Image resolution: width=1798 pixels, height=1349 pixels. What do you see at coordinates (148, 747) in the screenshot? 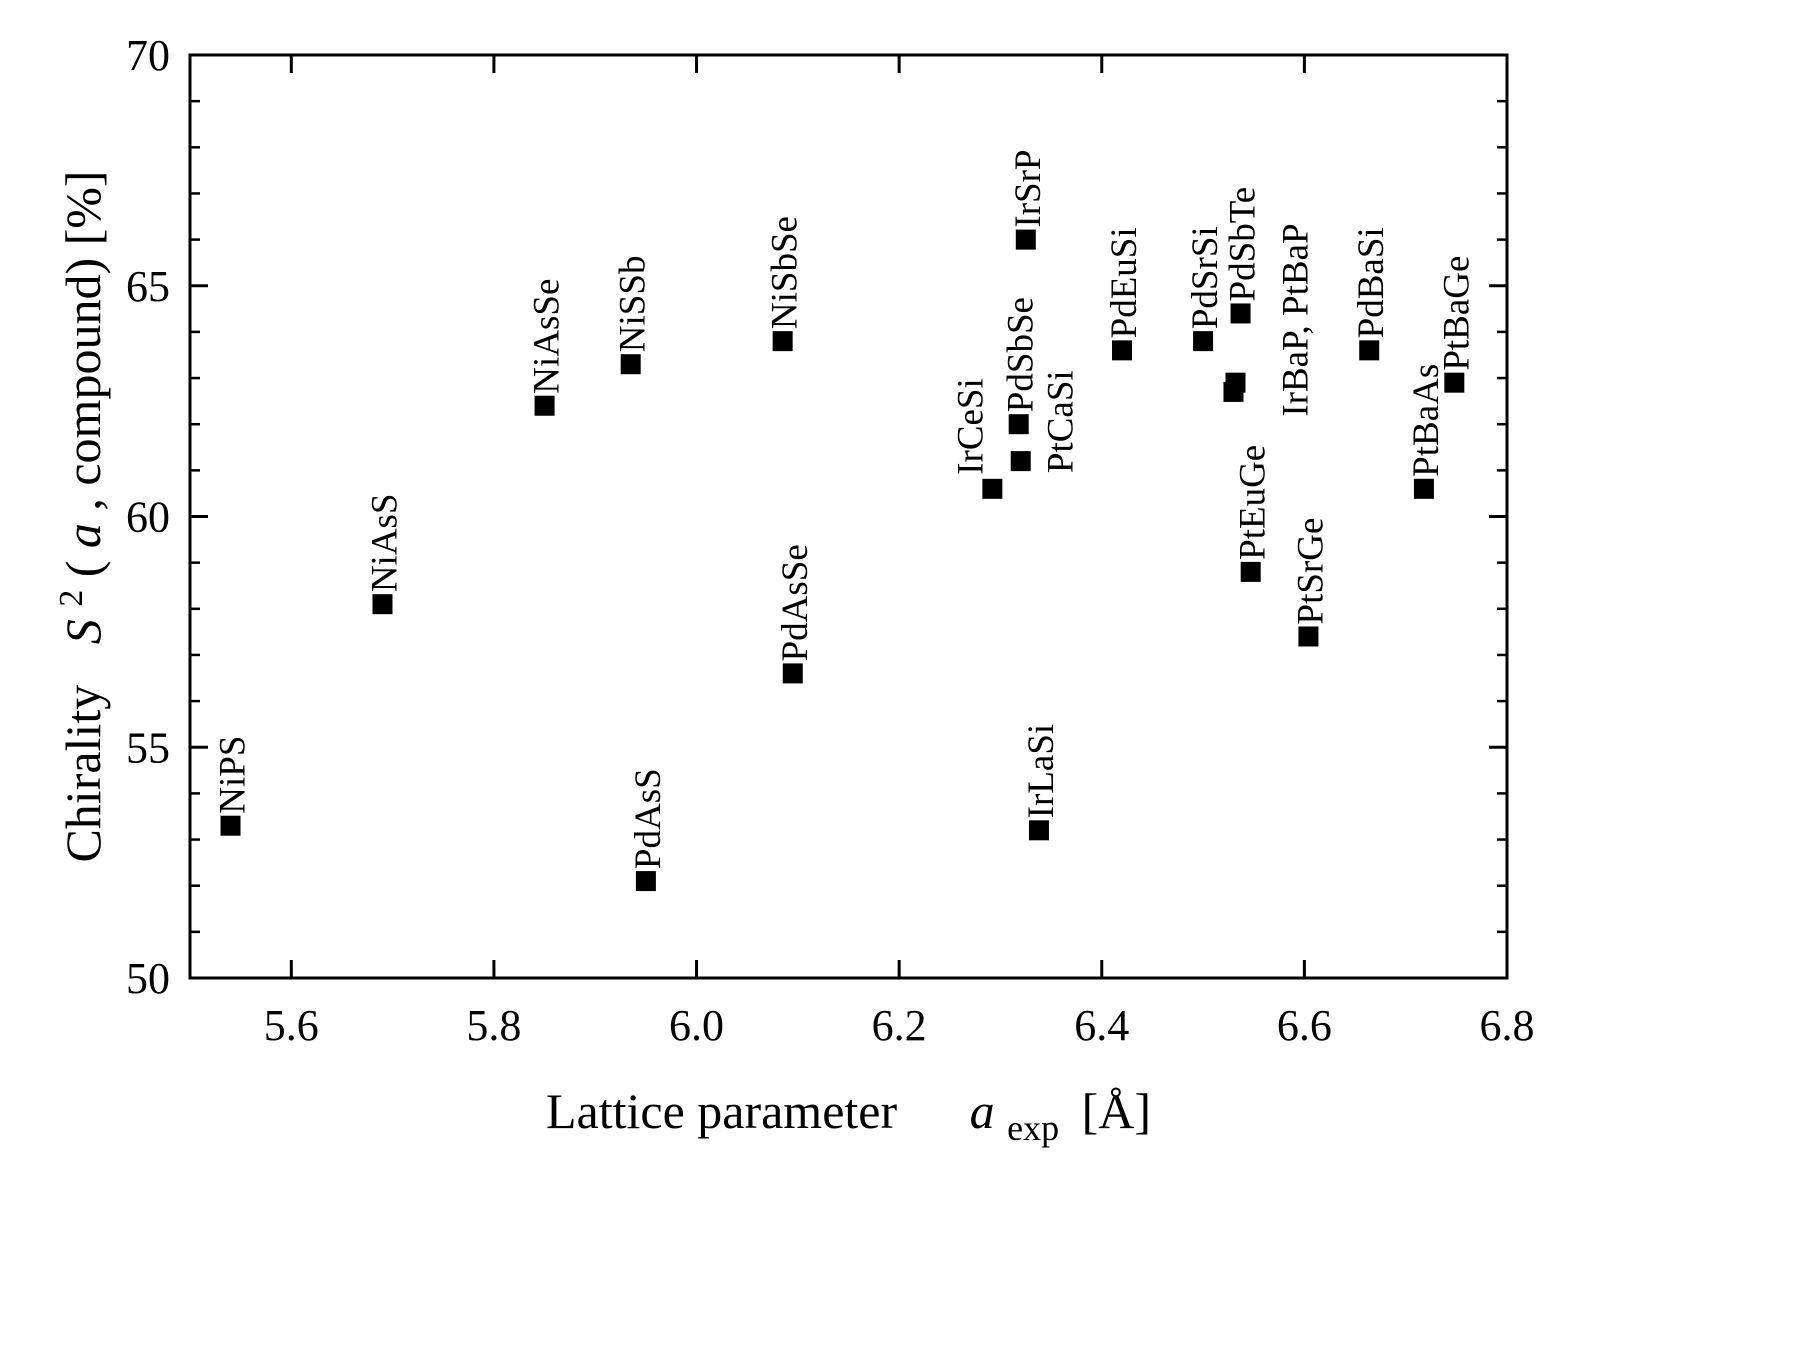
I see `y-tick-label: 55` at bounding box center [148, 747].